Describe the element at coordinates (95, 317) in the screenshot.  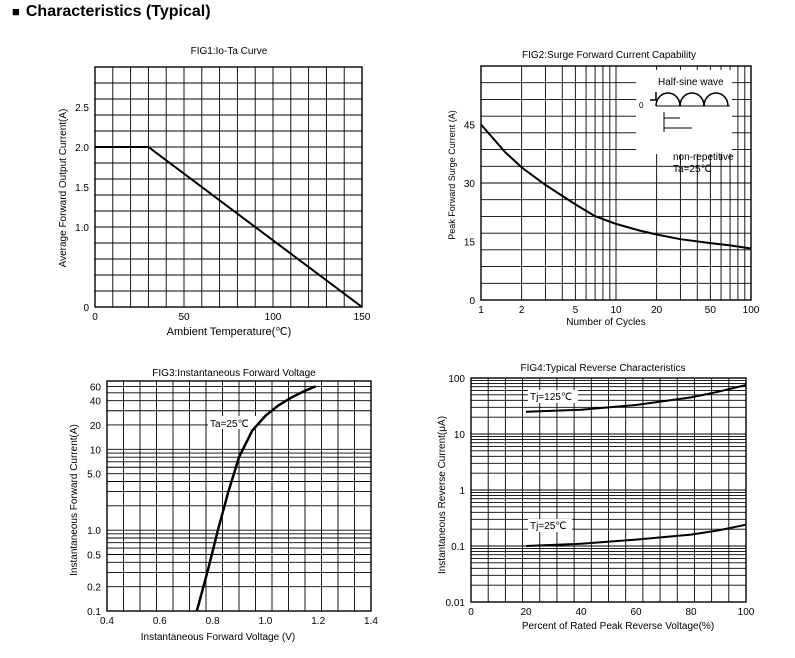
I see `fig1-xtick-label: 0` at that location.